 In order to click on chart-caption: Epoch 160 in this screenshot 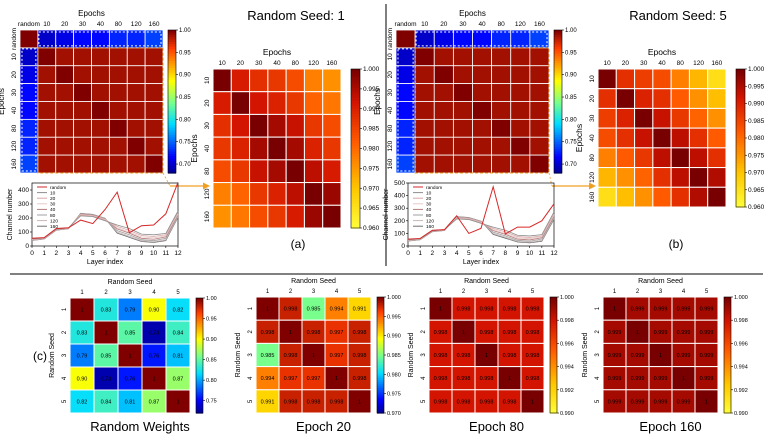, I will do `click(670, 426)`.